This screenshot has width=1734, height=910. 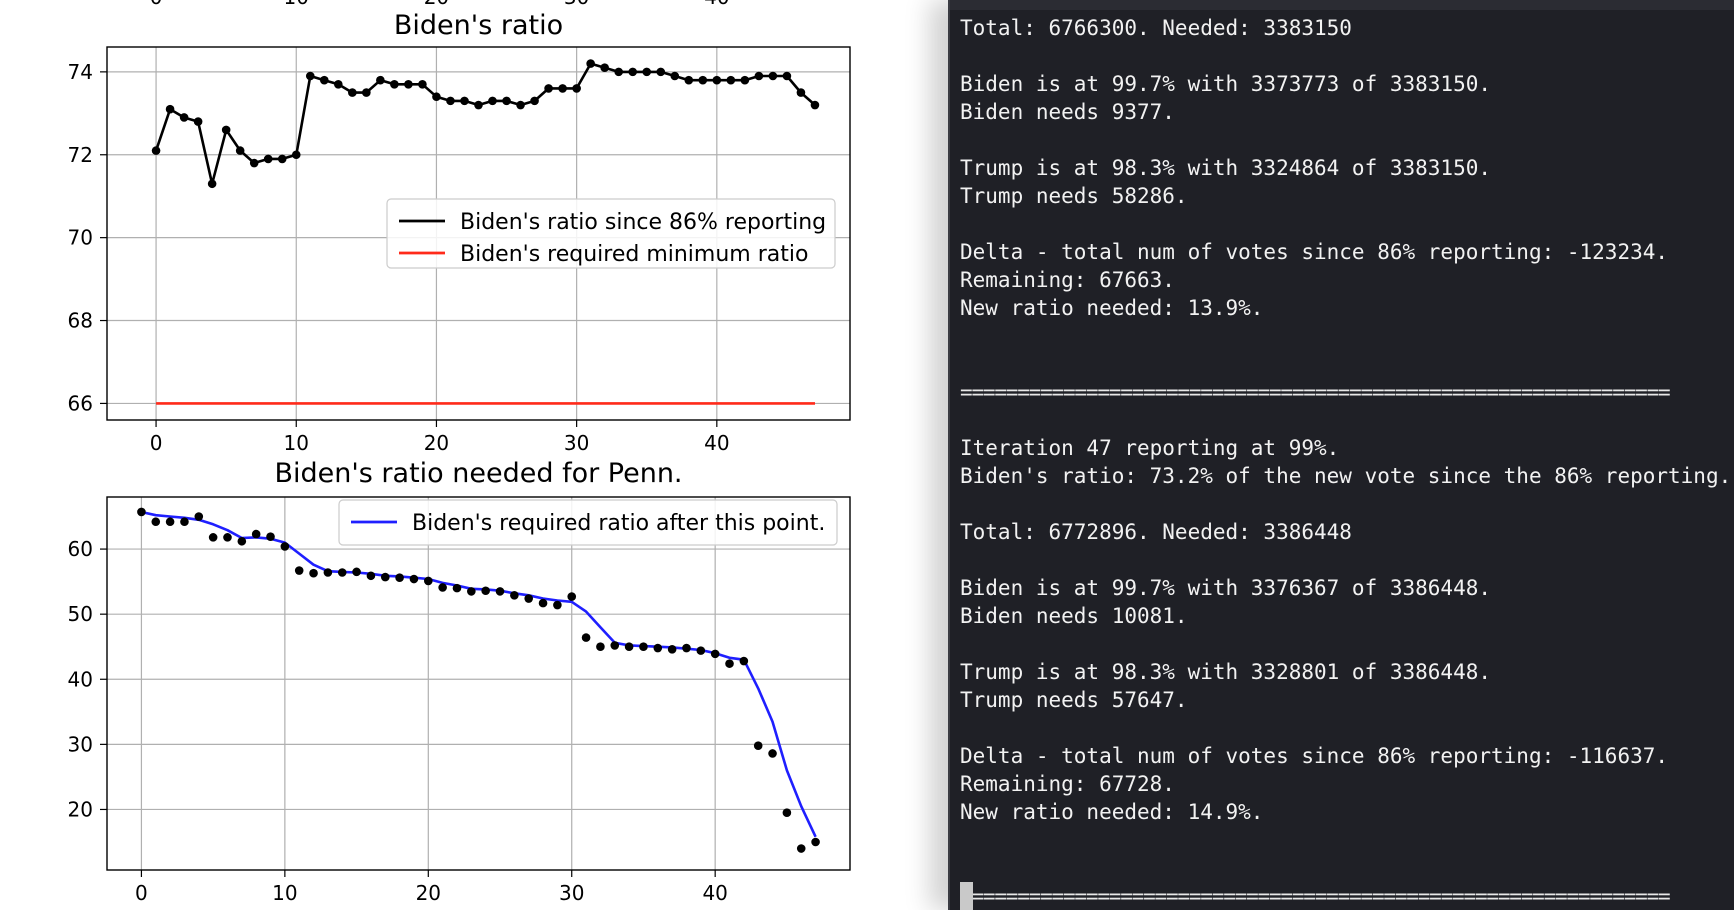 What do you see at coordinates (80, 238) in the screenshot?
I see `y-tick-label: 70` at bounding box center [80, 238].